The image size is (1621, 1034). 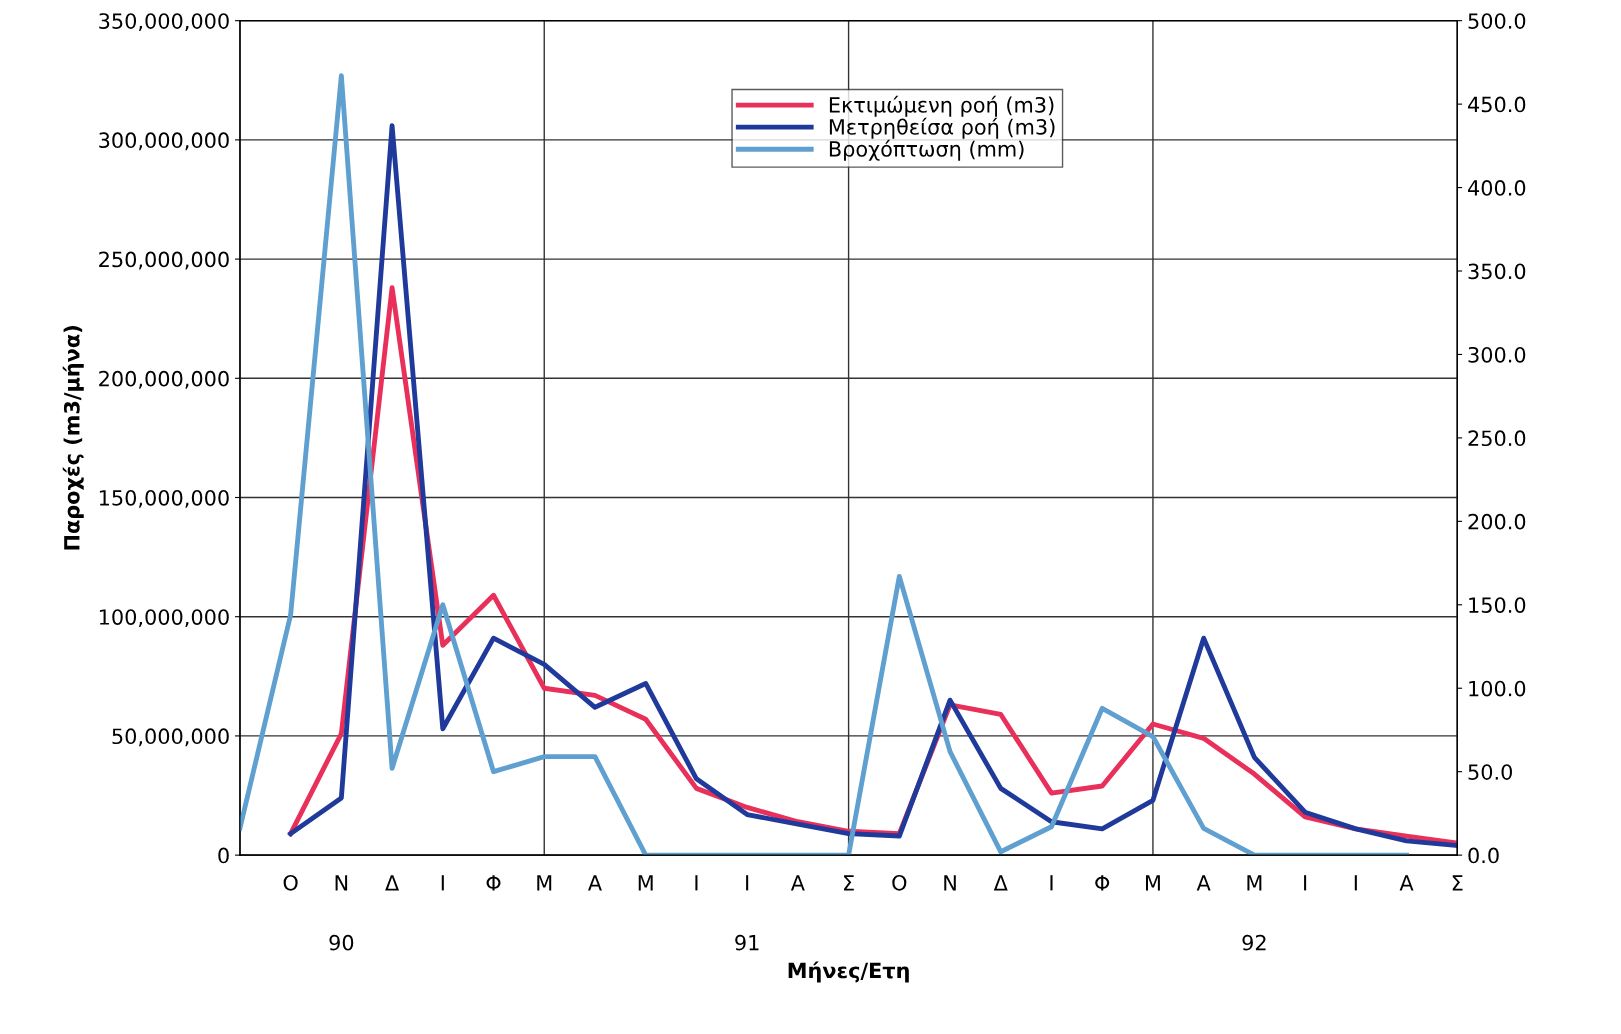 What do you see at coordinates (1490, 772) in the screenshot?
I see `y2-tick-label: 50.0` at bounding box center [1490, 772].